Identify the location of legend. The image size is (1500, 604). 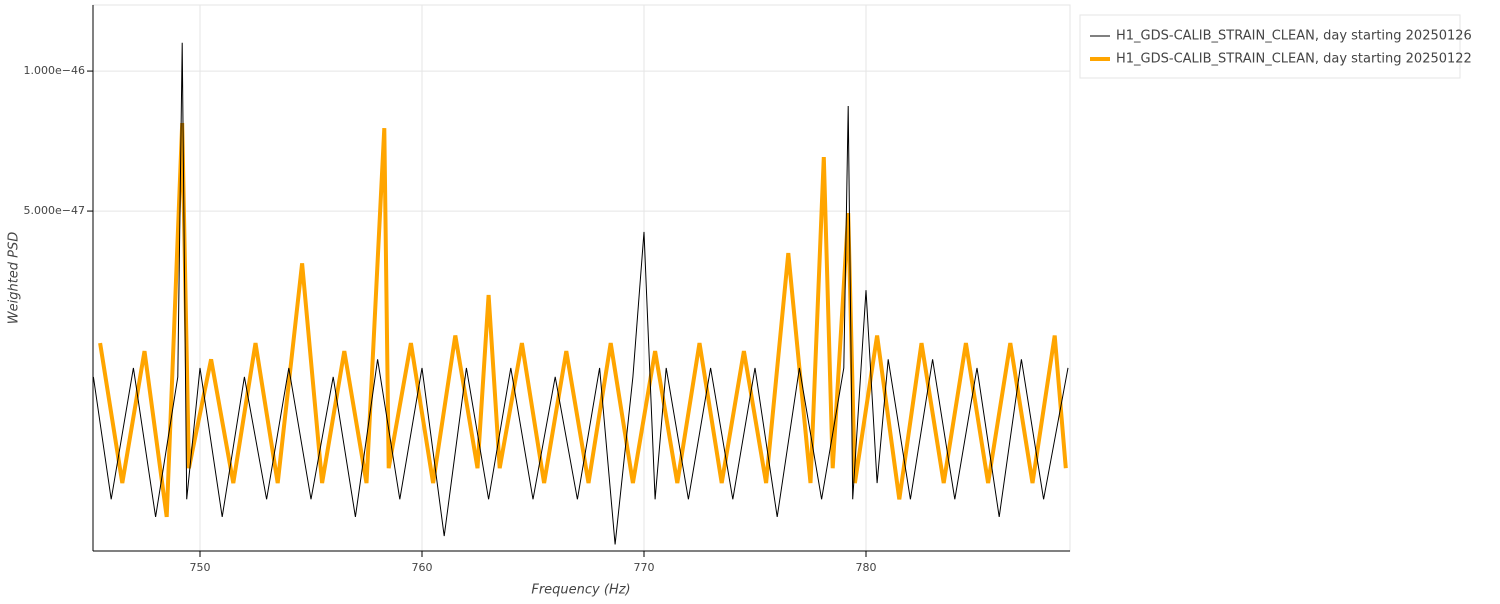
(1270, 46).